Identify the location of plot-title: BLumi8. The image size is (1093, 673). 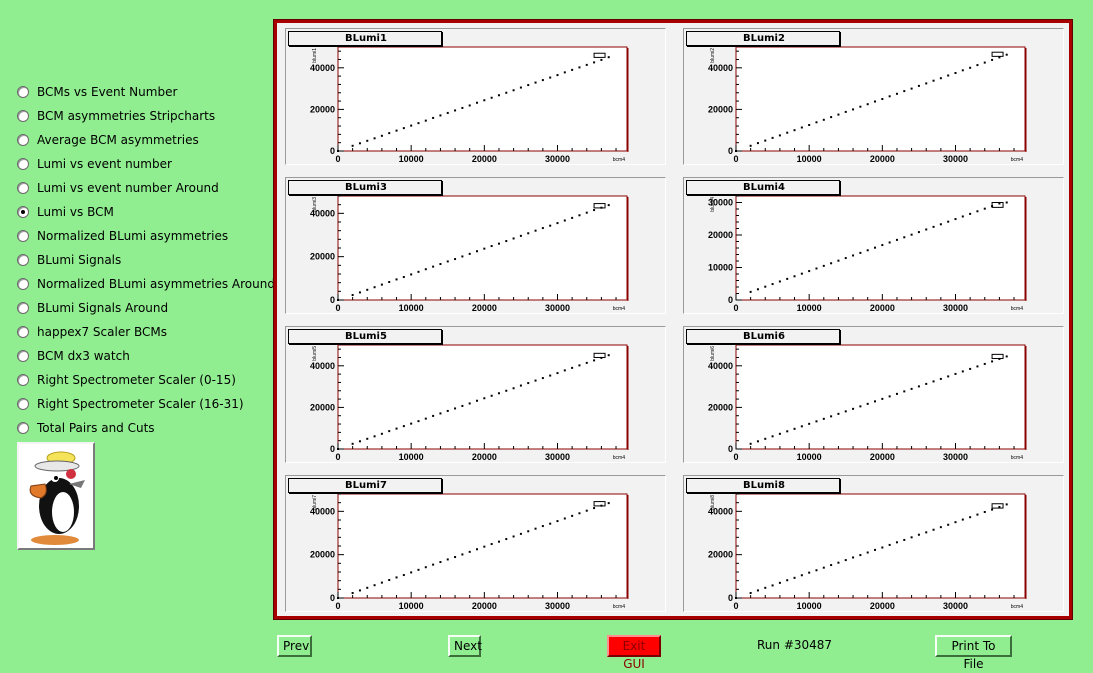
(763, 485).